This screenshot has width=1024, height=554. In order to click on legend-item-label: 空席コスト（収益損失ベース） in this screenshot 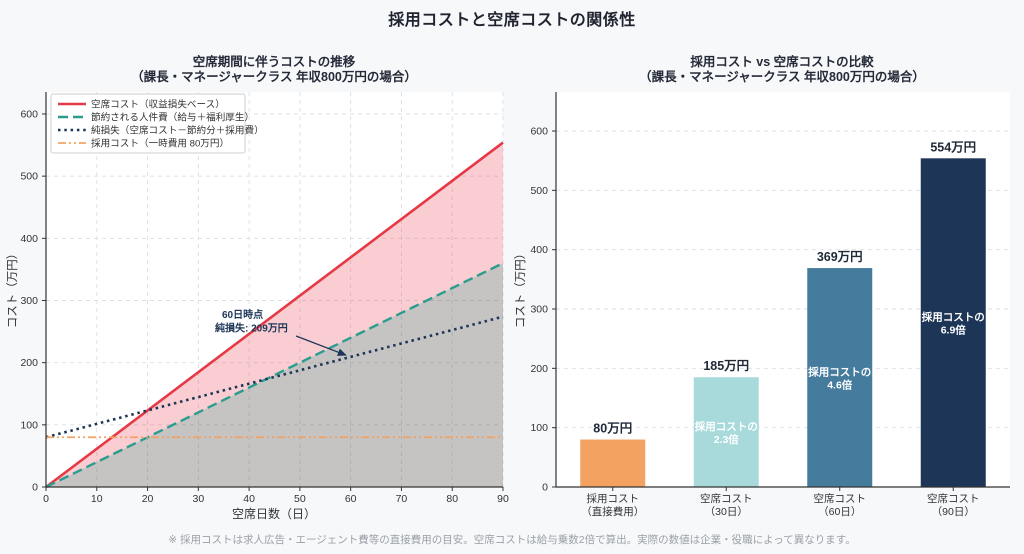, I will do `click(158, 105)`.